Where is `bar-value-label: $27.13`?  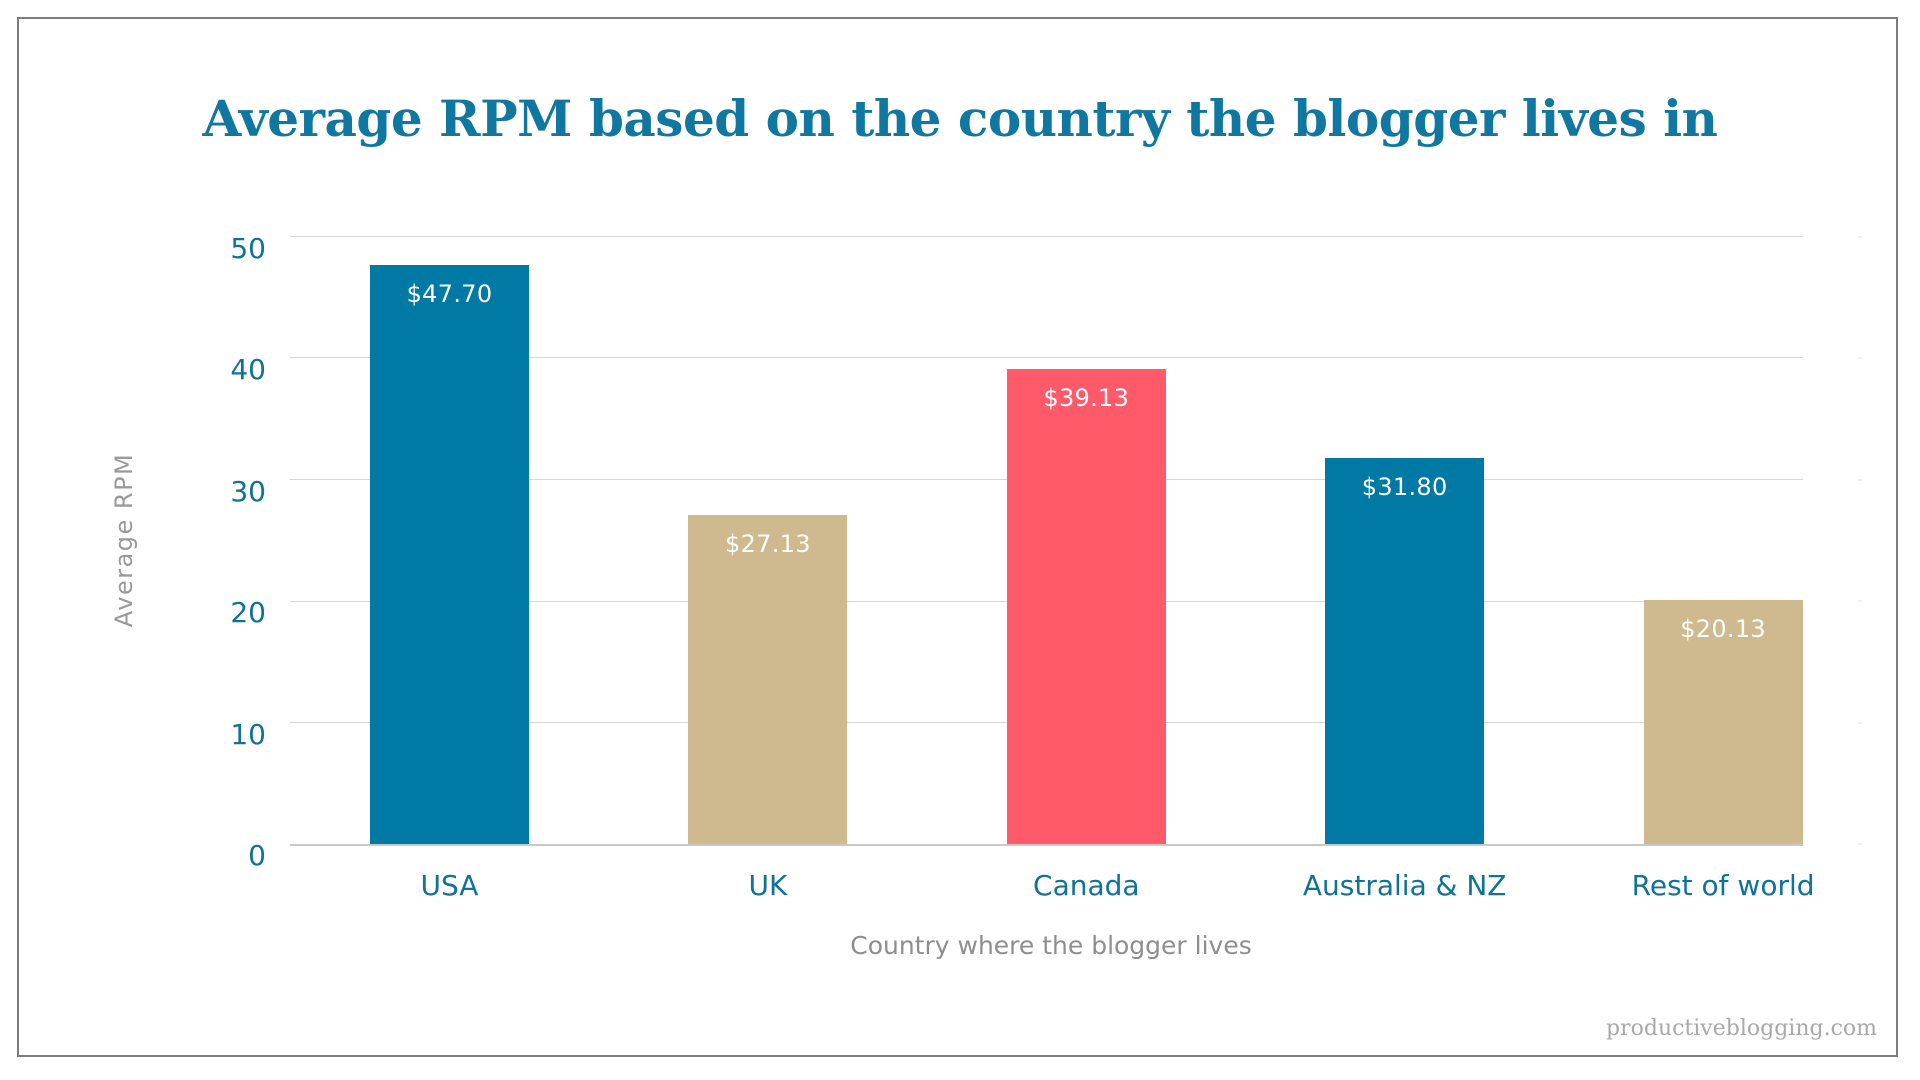
bar-value-label: $27.13 is located at coordinates (768, 543).